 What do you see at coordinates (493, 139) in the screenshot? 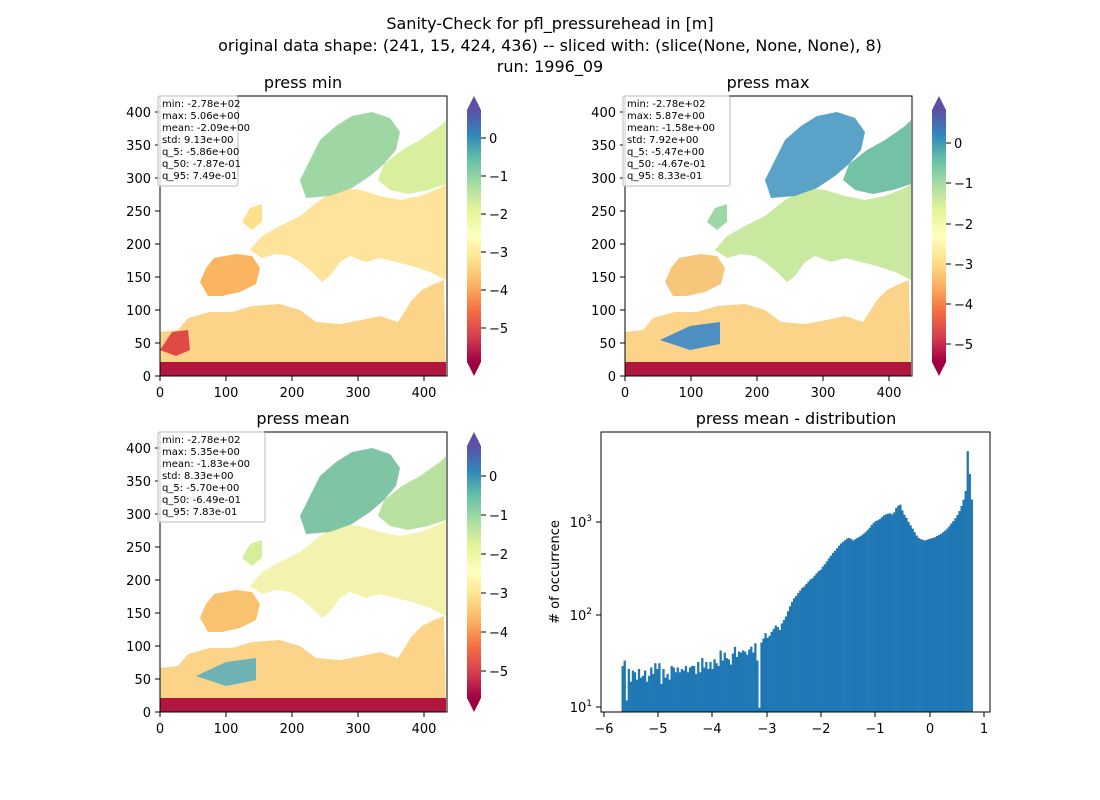
I see `colorbar-tick-label: 0` at bounding box center [493, 139].